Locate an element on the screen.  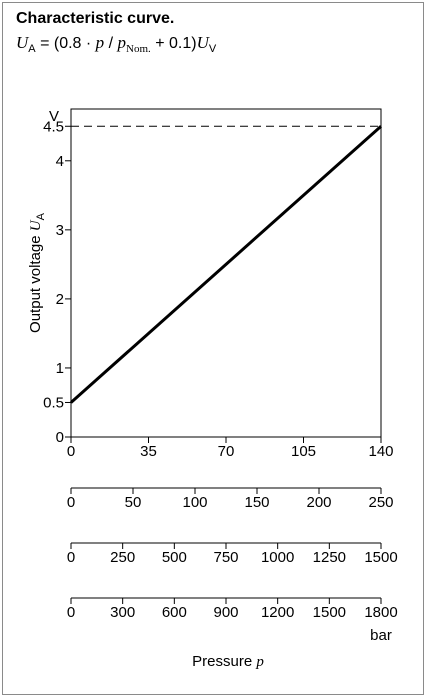
y-axis-label-text: Output voltage is located at coordinates (35, 282).